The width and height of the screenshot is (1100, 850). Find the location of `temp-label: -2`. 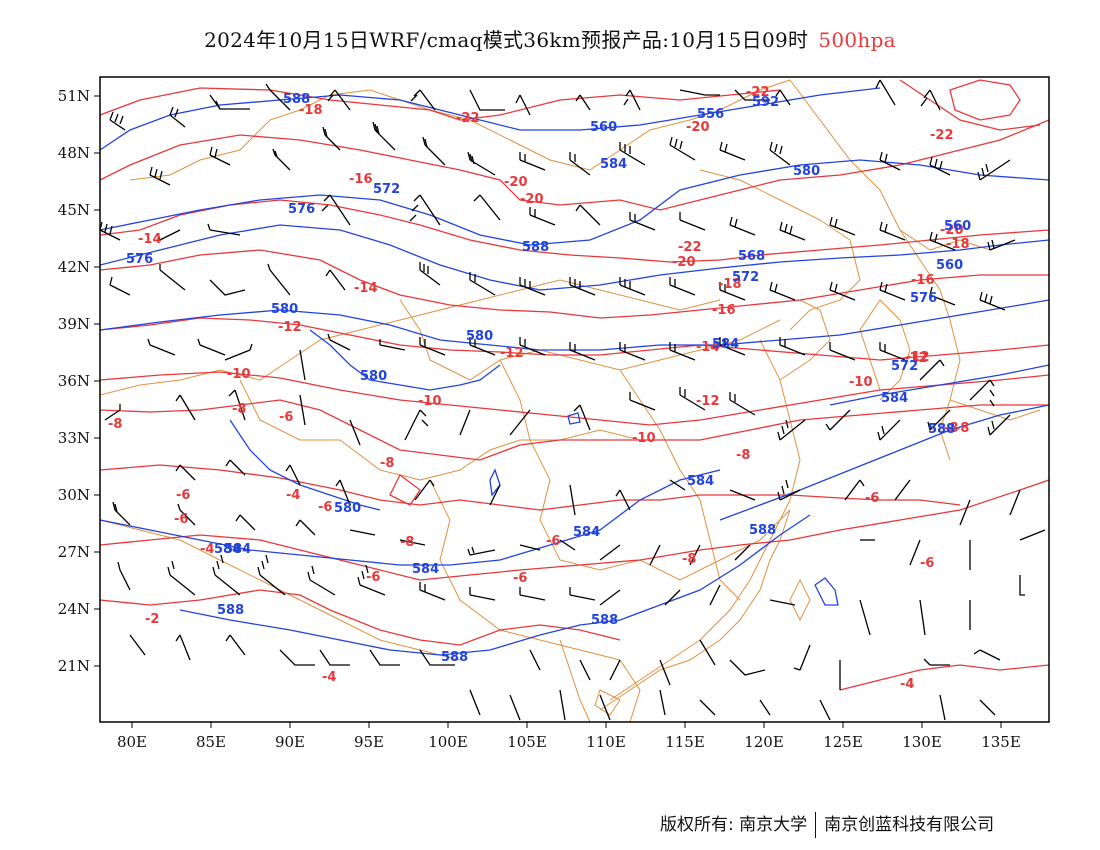

temp-label: -2 is located at coordinates (152, 619).